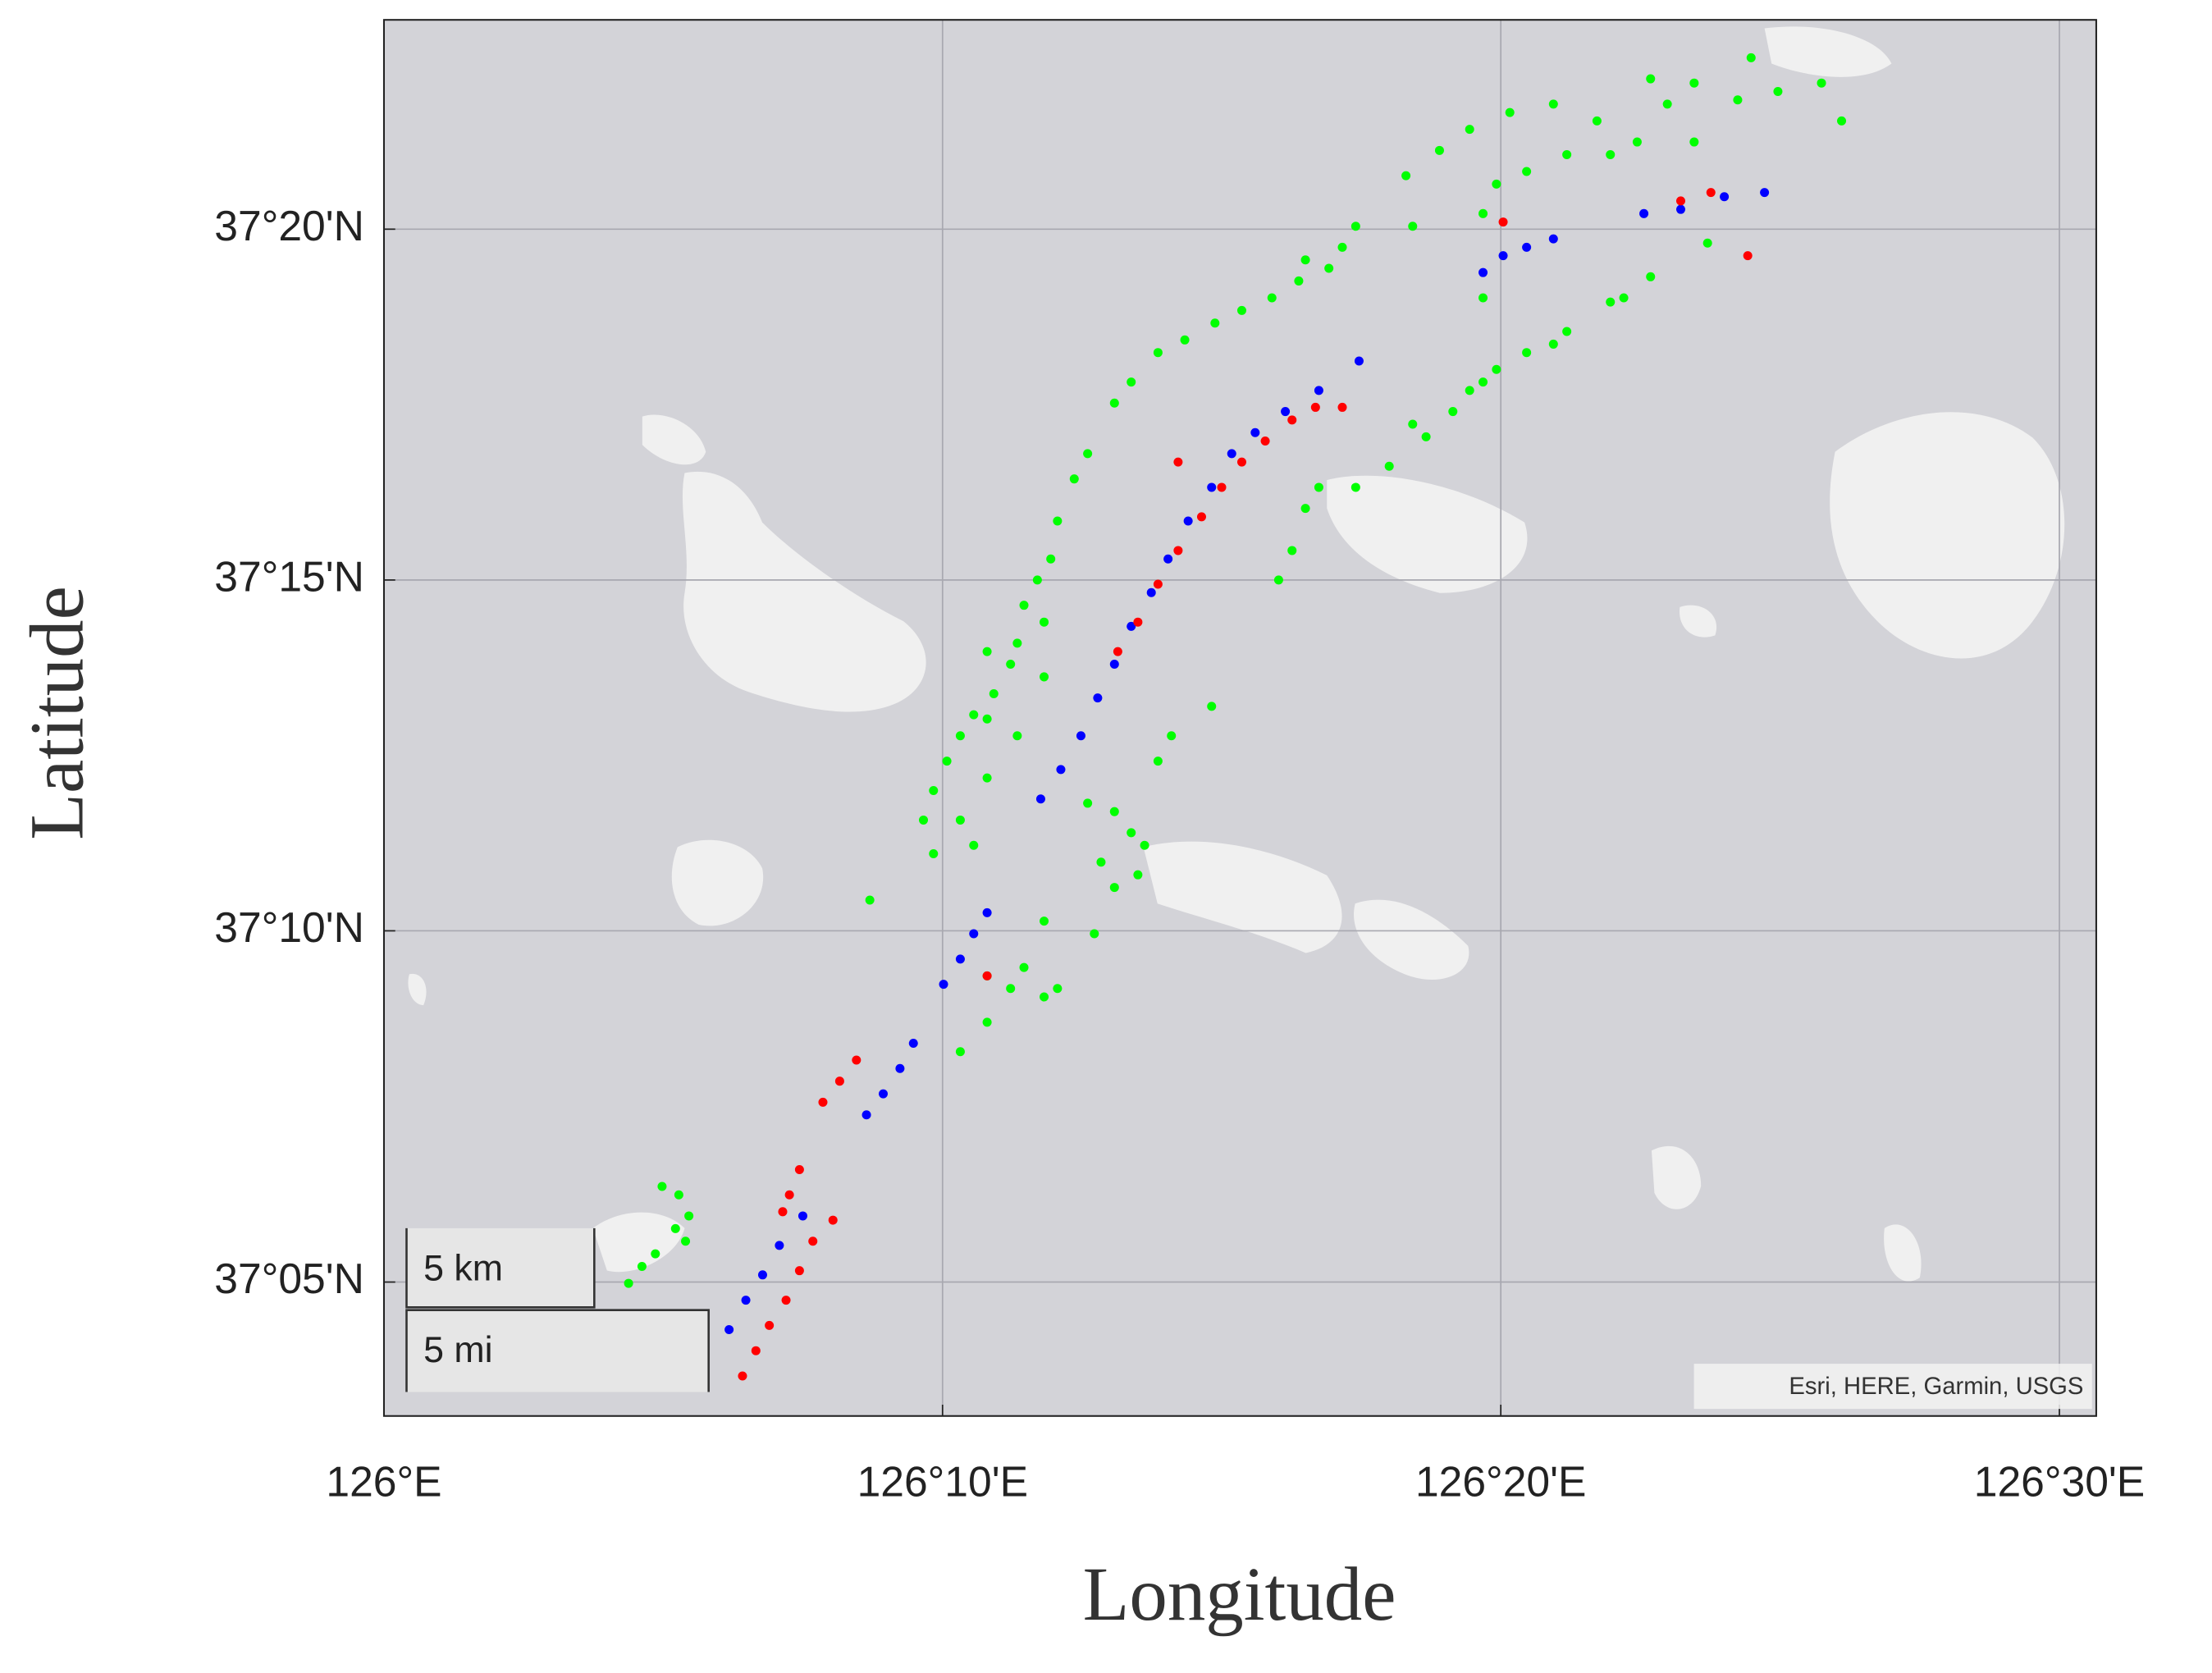 The width and height of the screenshot is (2212, 1673). Describe the element at coordinates (289, 225) in the screenshot. I see `y-tick-label: 37°20'N` at that location.